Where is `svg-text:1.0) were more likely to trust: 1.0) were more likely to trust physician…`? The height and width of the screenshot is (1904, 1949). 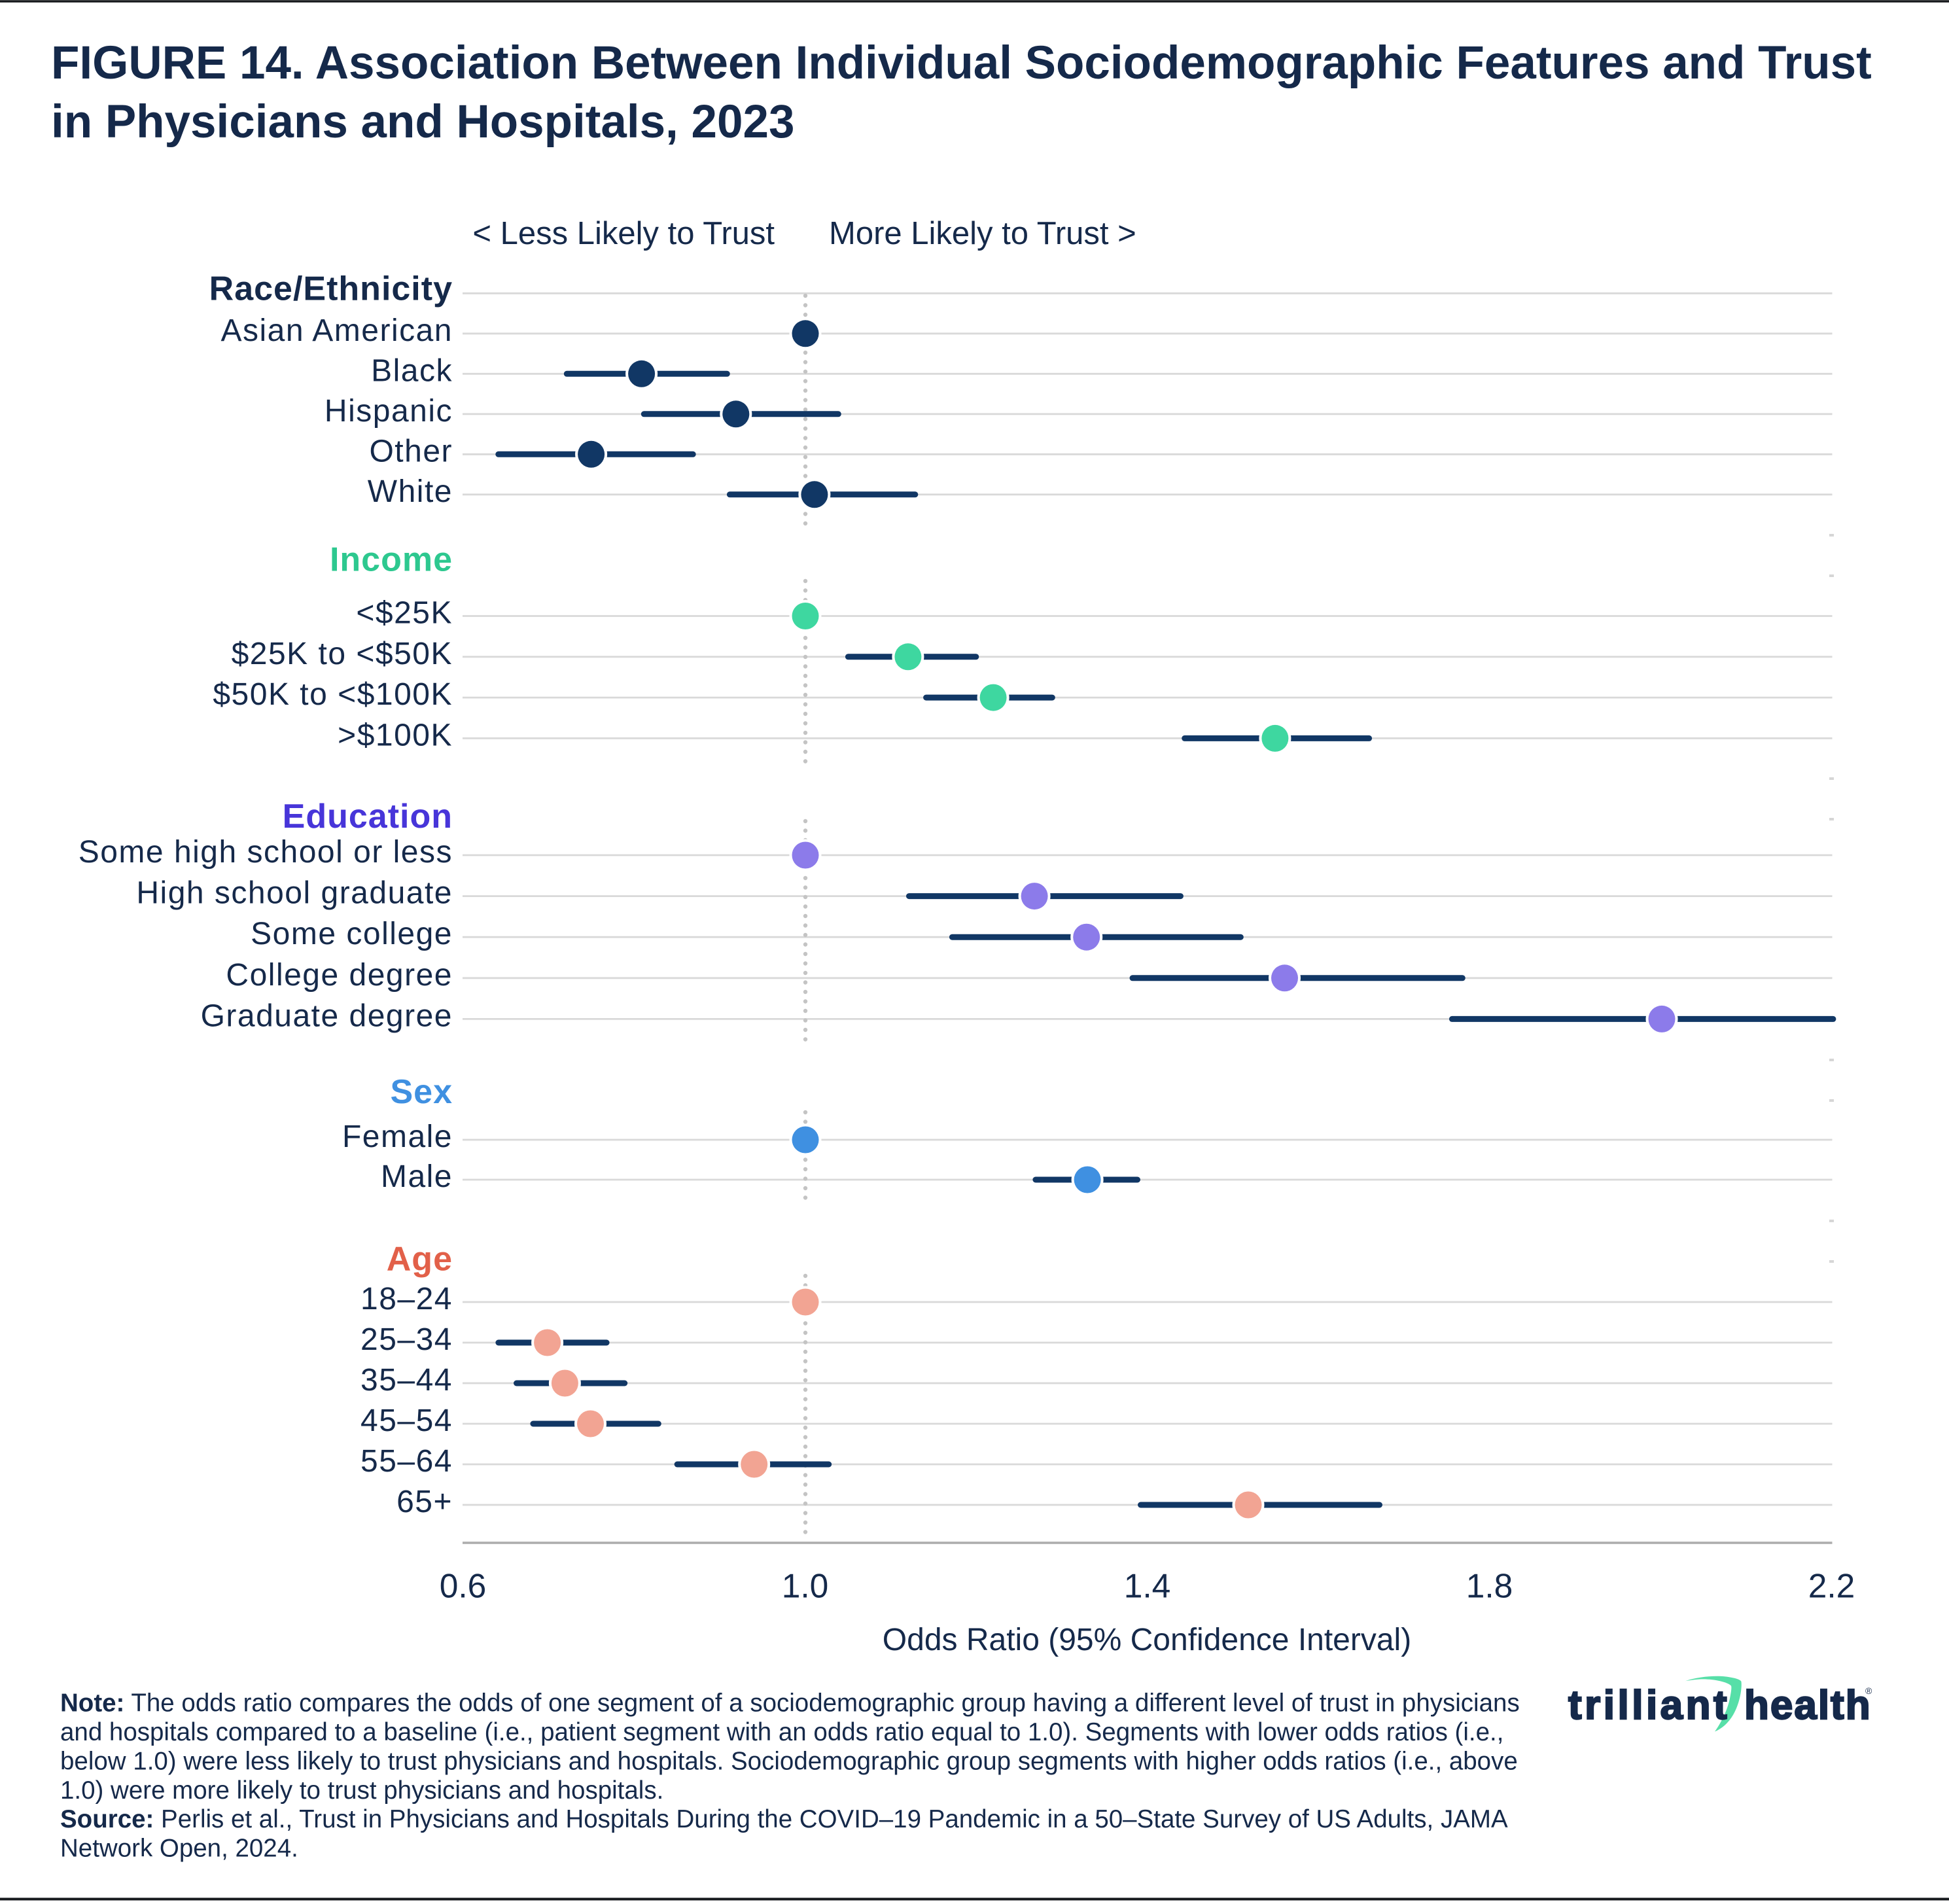 svg-text:1.0) were more likely to trust: 1.0) were more likely to trust physician… is located at coordinates (361, 1790).